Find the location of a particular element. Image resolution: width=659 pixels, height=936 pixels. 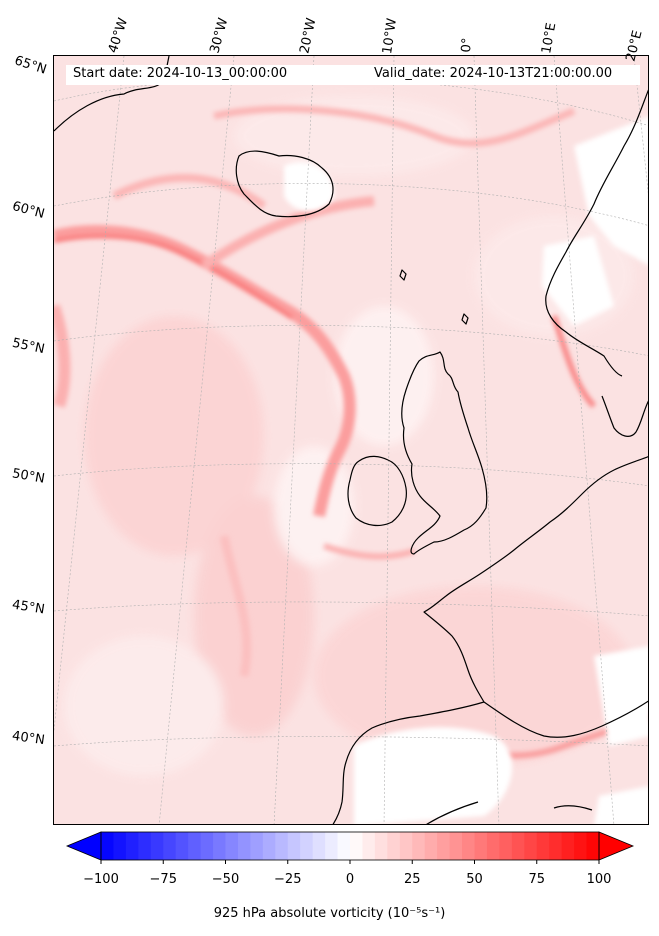

lat-label-60n: 60°N is located at coordinates (28, 210).